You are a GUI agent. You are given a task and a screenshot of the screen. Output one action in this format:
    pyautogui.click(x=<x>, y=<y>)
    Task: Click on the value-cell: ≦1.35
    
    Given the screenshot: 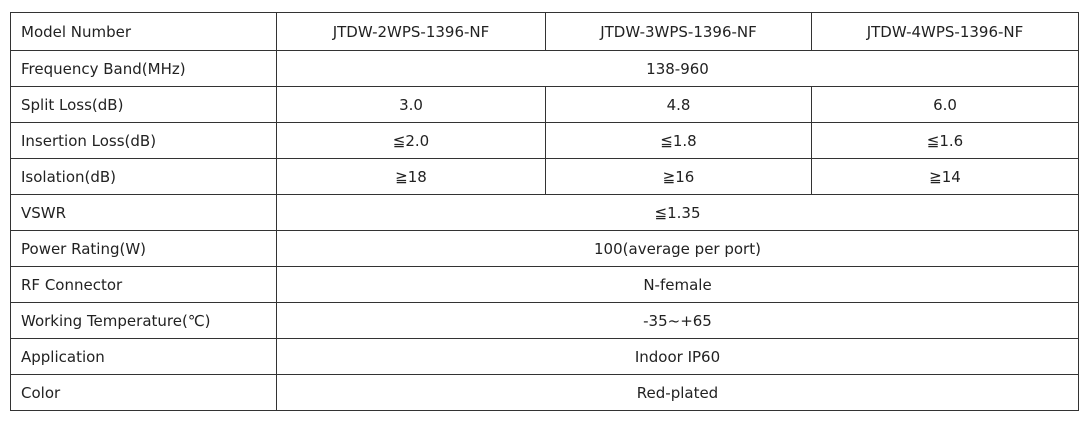 What is the action you would take?
    pyautogui.click(x=677, y=212)
    